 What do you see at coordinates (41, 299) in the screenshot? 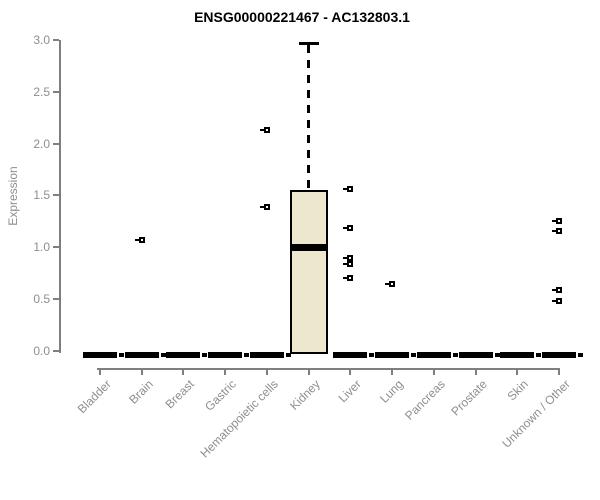
I see `y-tick-label: 0.5` at bounding box center [41, 299].